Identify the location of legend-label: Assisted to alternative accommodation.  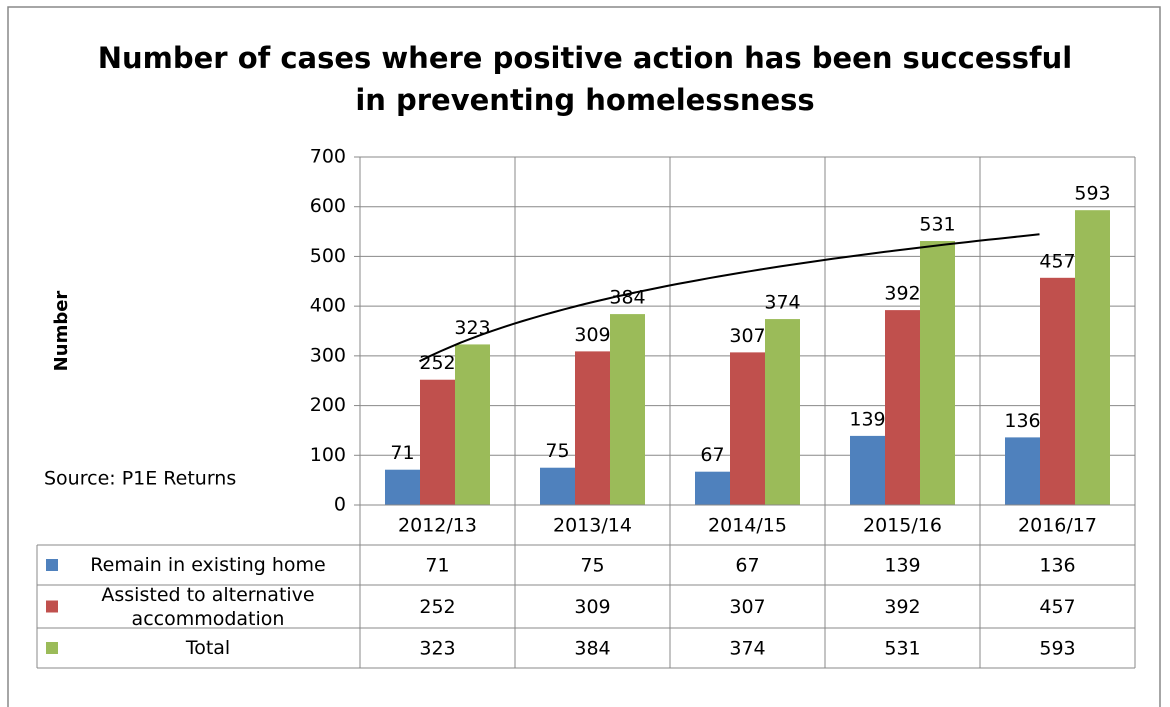
(208, 606).